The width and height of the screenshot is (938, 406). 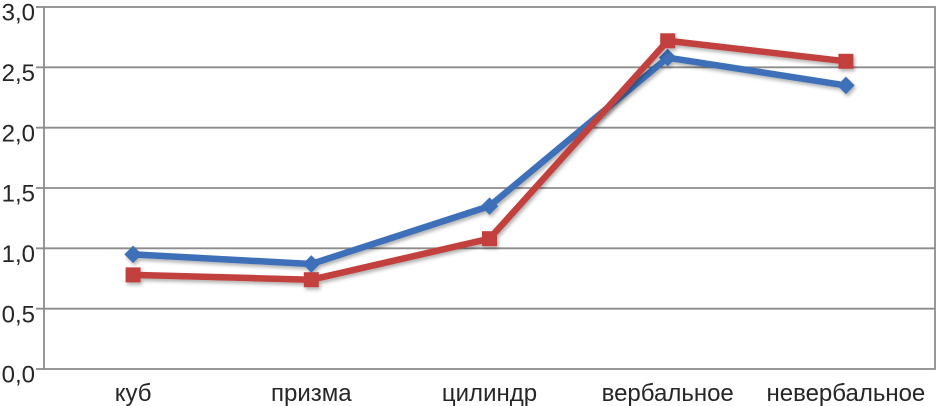 What do you see at coordinates (18, 13) in the screenshot?
I see `y-tick-label: 3,0` at bounding box center [18, 13].